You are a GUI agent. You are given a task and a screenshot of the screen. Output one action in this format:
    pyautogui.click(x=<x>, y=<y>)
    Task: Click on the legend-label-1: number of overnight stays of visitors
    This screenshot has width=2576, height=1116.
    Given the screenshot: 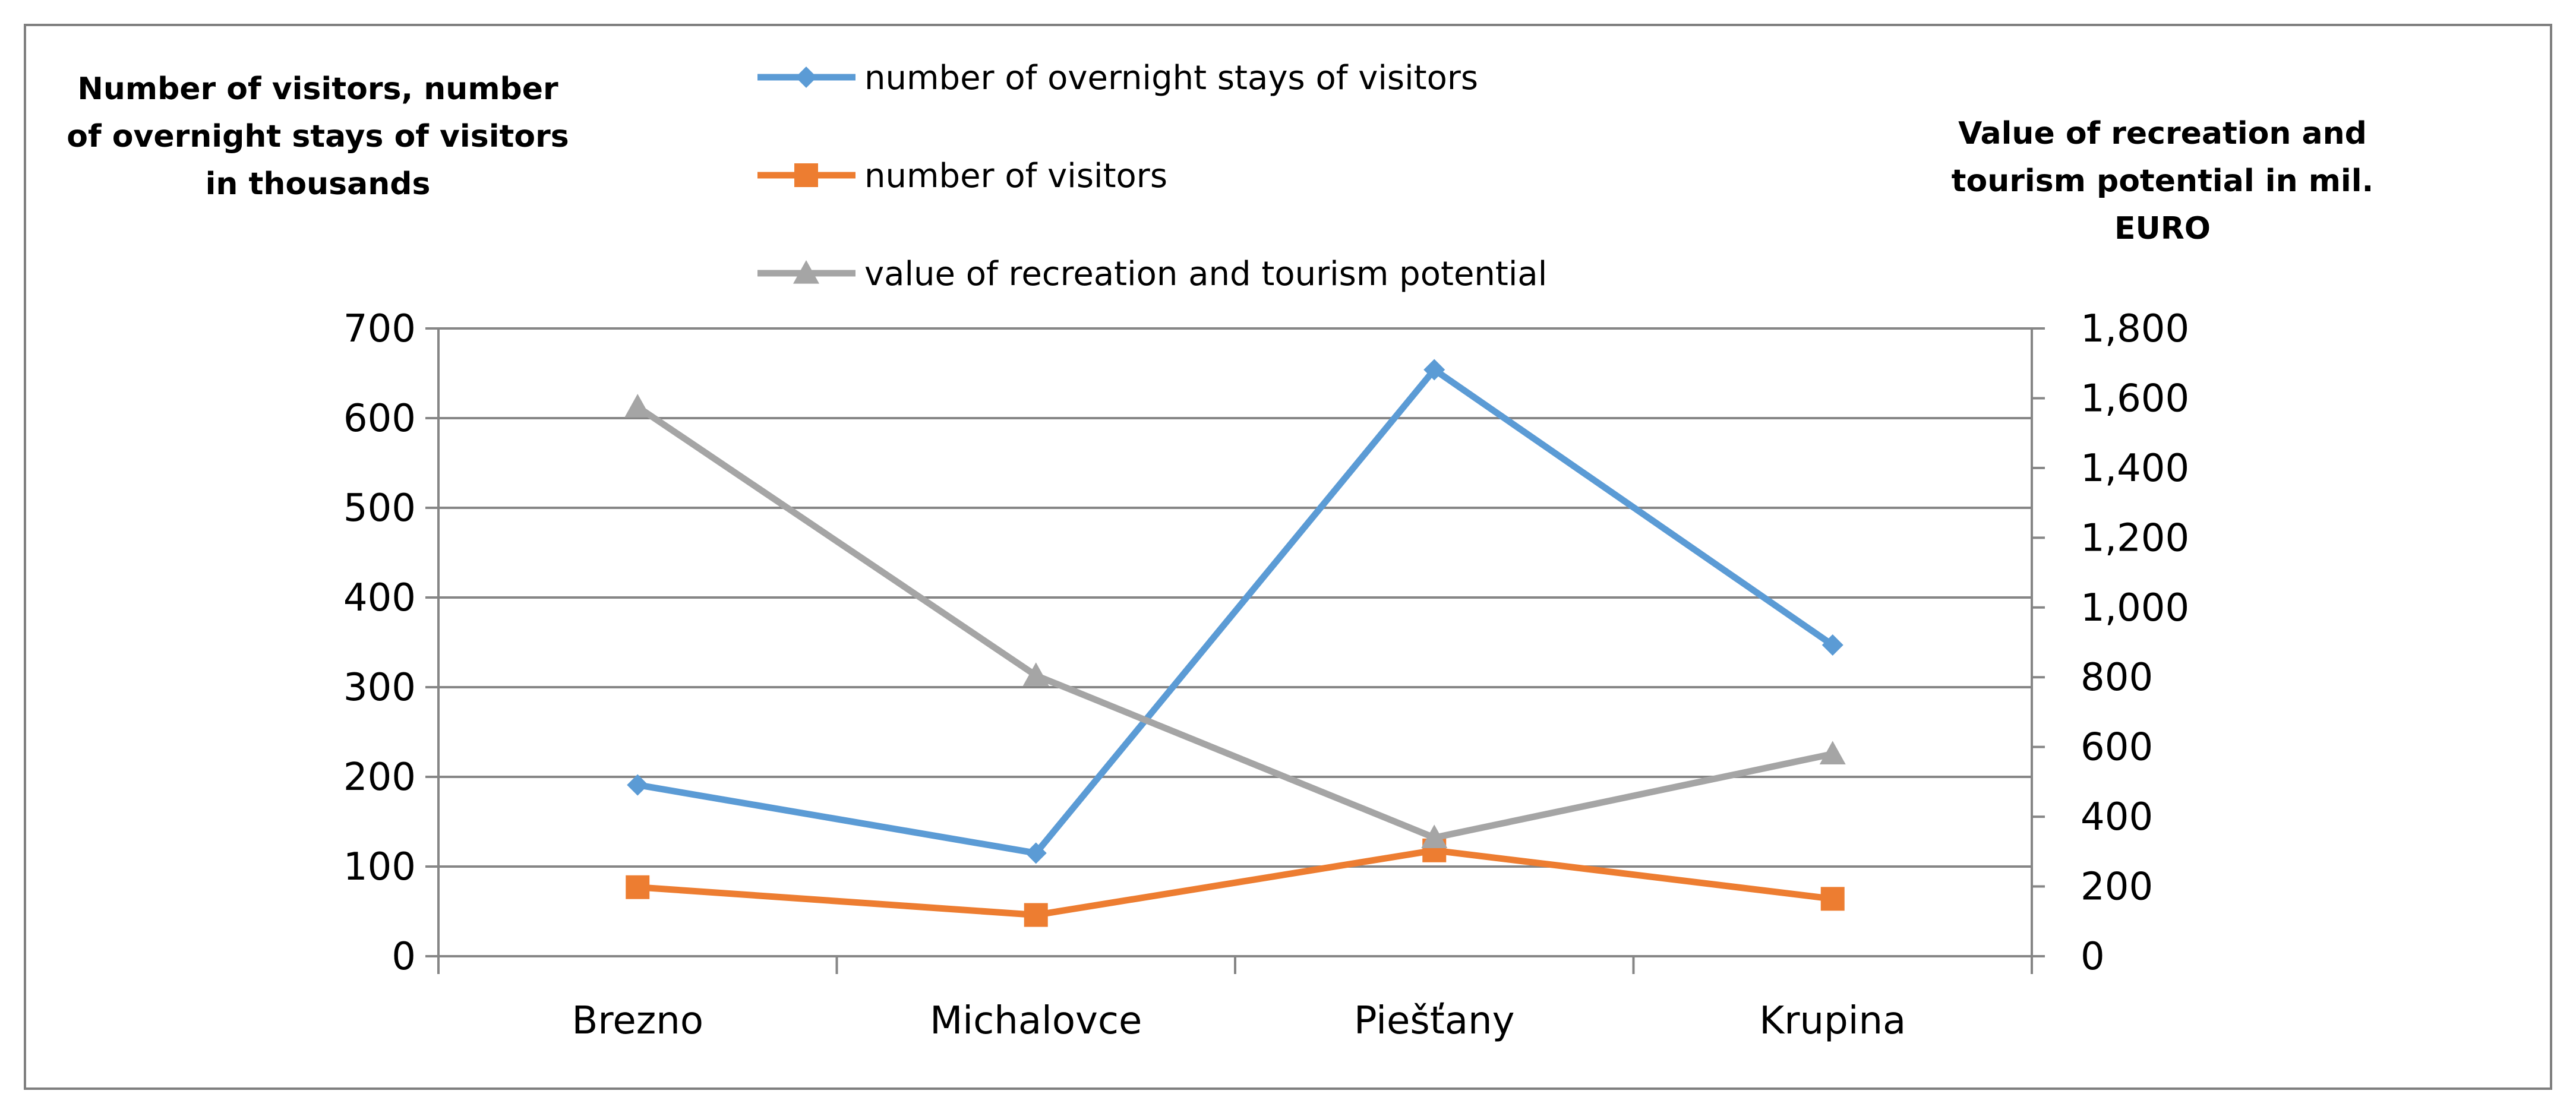 What is the action you would take?
    pyautogui.click(x=1171, y=78)
    